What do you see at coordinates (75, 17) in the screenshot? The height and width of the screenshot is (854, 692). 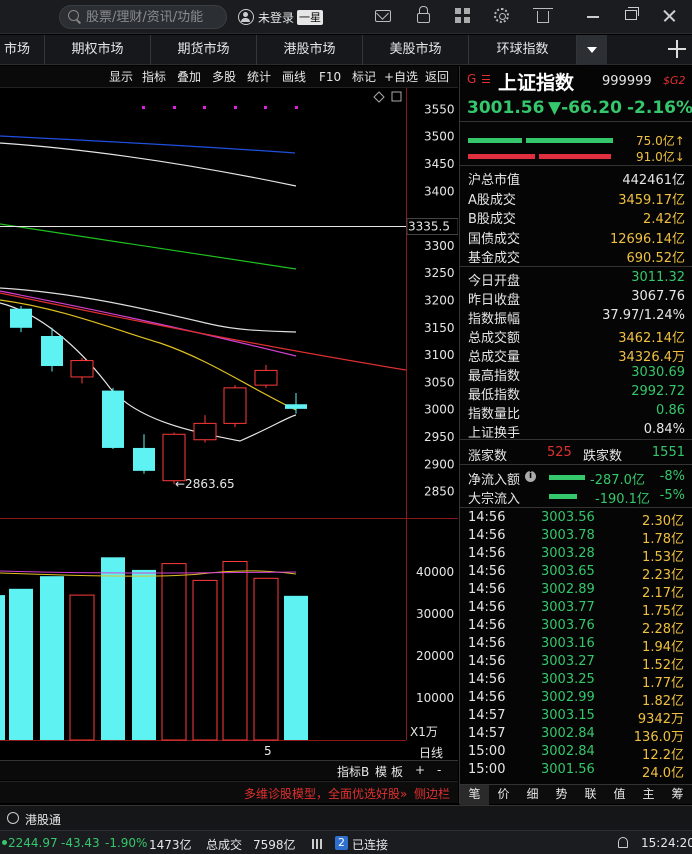 I see `search-icon` at bounding box center [75, 17].